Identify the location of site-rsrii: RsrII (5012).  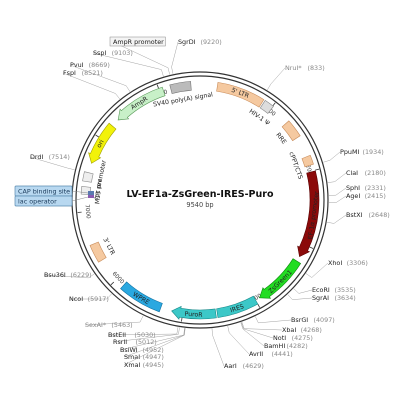
(146, 336).